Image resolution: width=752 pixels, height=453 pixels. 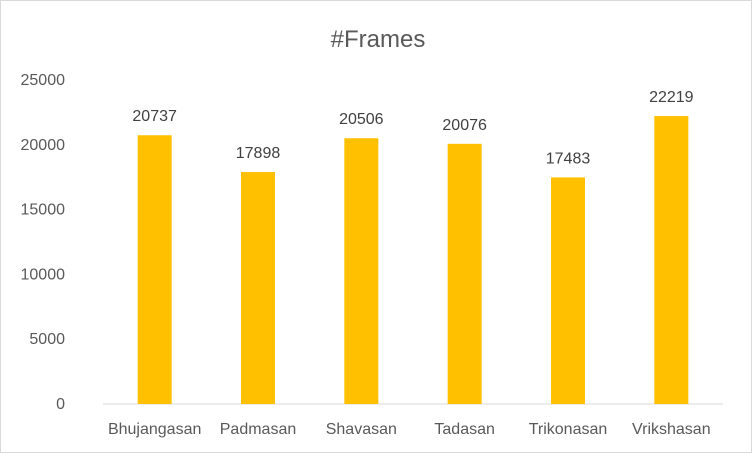 I want to click on x-tick-label: Vrikshasan, so click(x=671, y=429).